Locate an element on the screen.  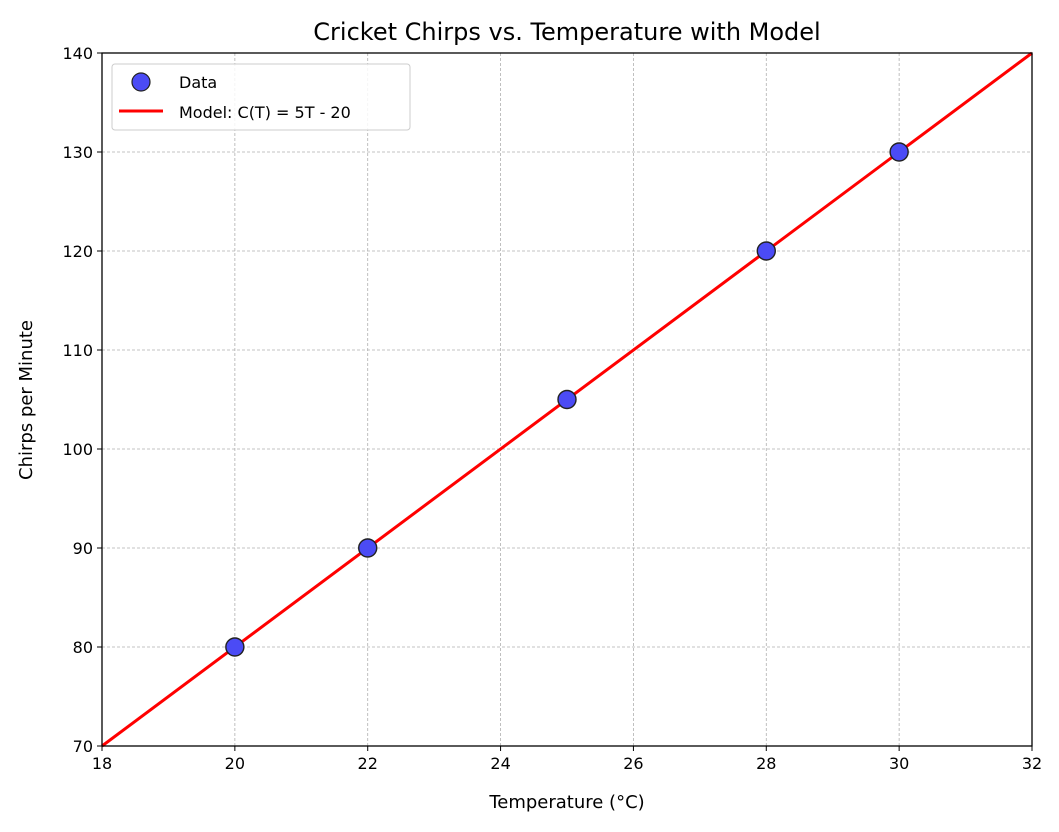
y-axis-label: Chirps per Minute is located at coordinates (26, 400).